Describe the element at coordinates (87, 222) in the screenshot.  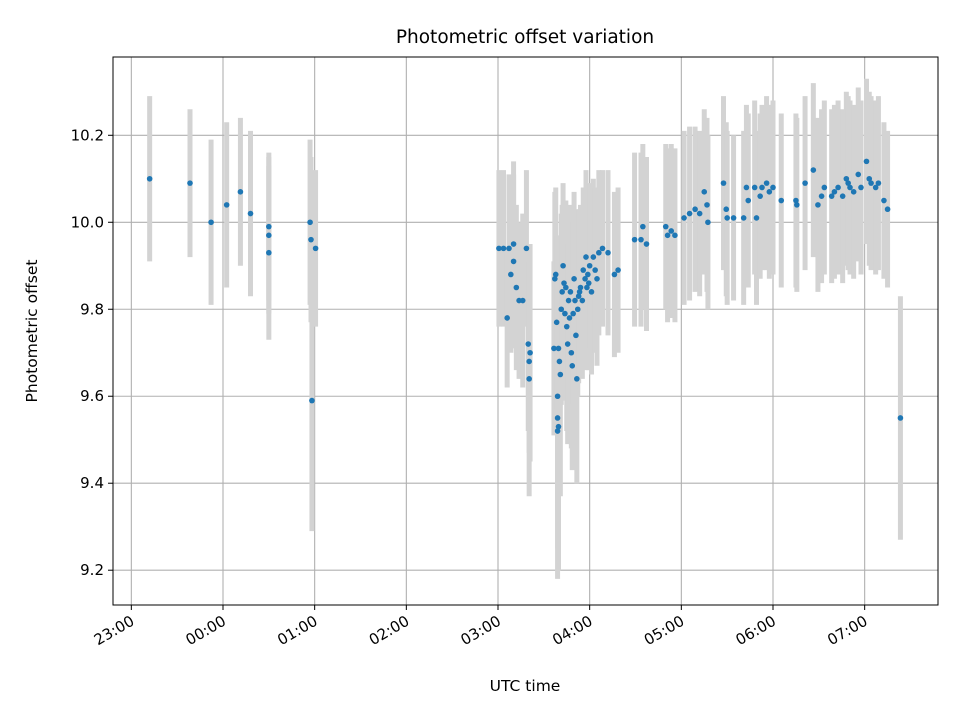
I see `y-tick-label: 10.0` at that location.